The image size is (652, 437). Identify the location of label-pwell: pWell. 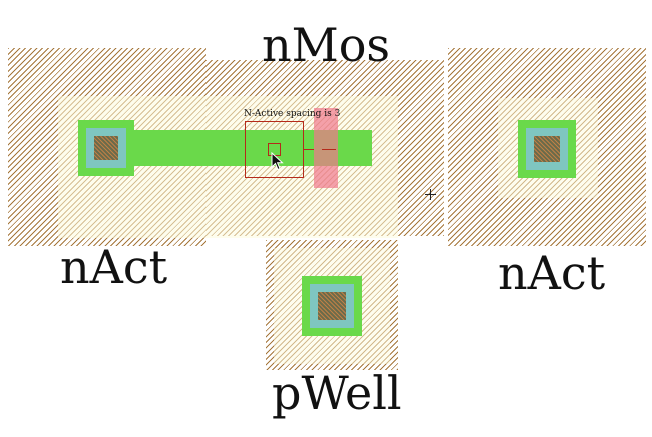
(337, 393).